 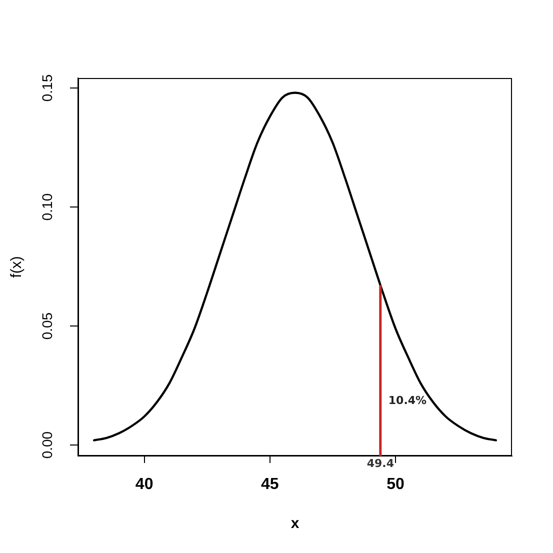 I want to click on x-tick-label: 50, so click(x=395, y=485).